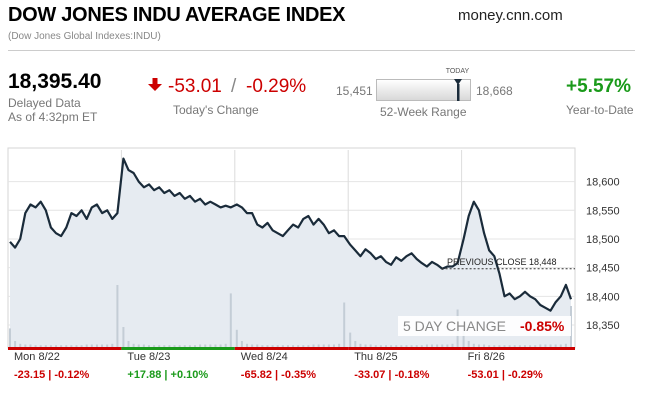 The width and height of the screenshot is (648, 400). Describe the element at coordinates (502, 262) in the screenshot. I see `previous-close-label: PREVIOUS CLOSE 18,448` at that location.